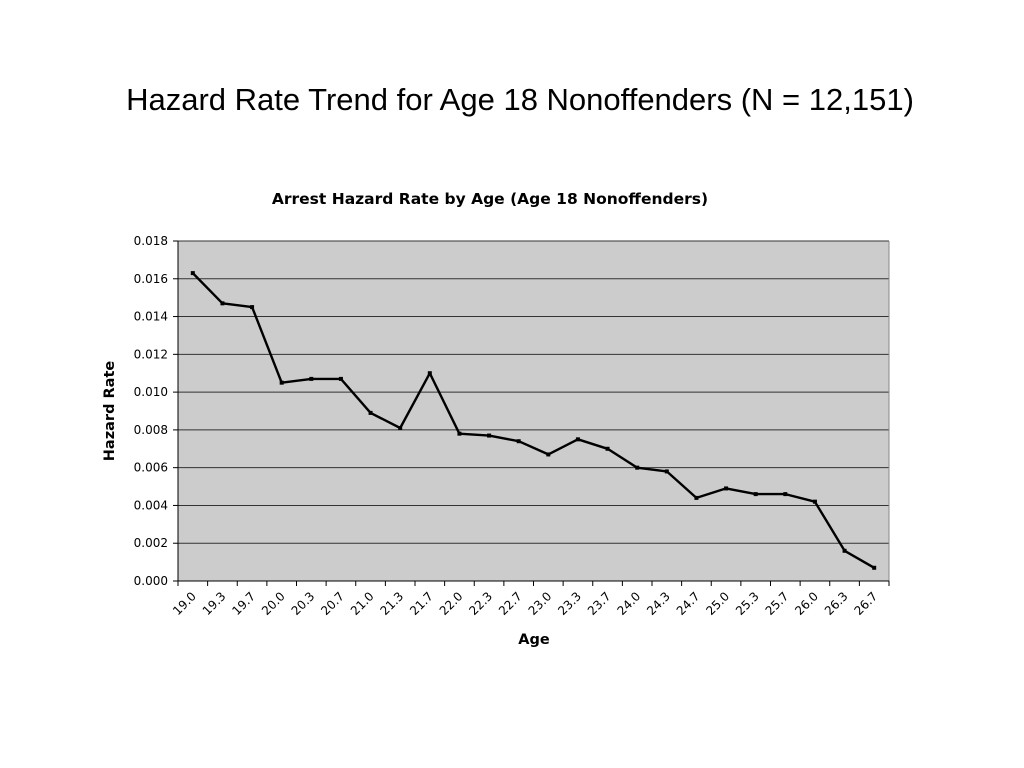 The height and width of the screenshot is (768, 1024). I want to click on x-tick-label: 21.0, so click(362, 603).